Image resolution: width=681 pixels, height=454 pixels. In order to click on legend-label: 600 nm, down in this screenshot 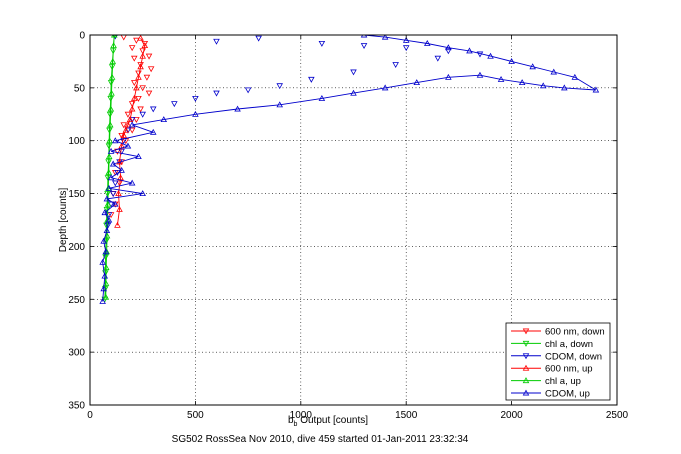, I will do `click(575, 332)`.